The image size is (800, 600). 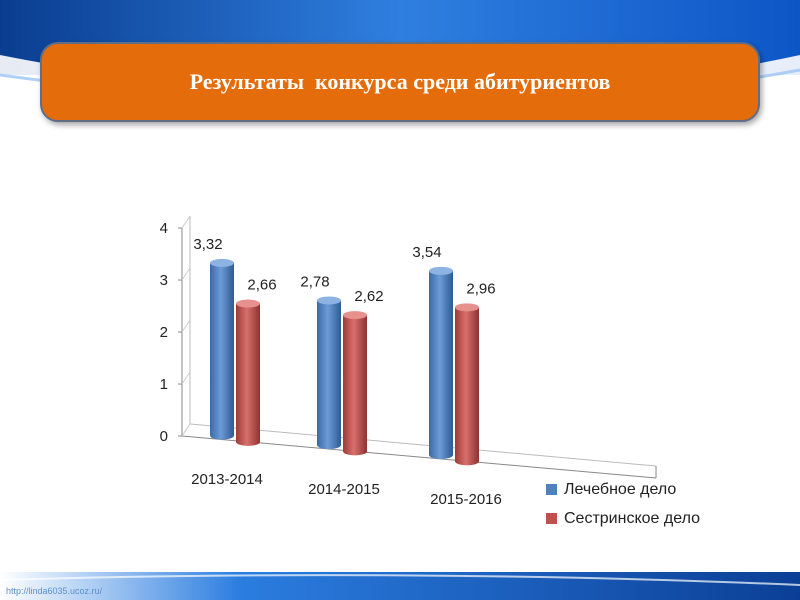 I want to click on data-label: 3,54, so click(x=426, y=252).